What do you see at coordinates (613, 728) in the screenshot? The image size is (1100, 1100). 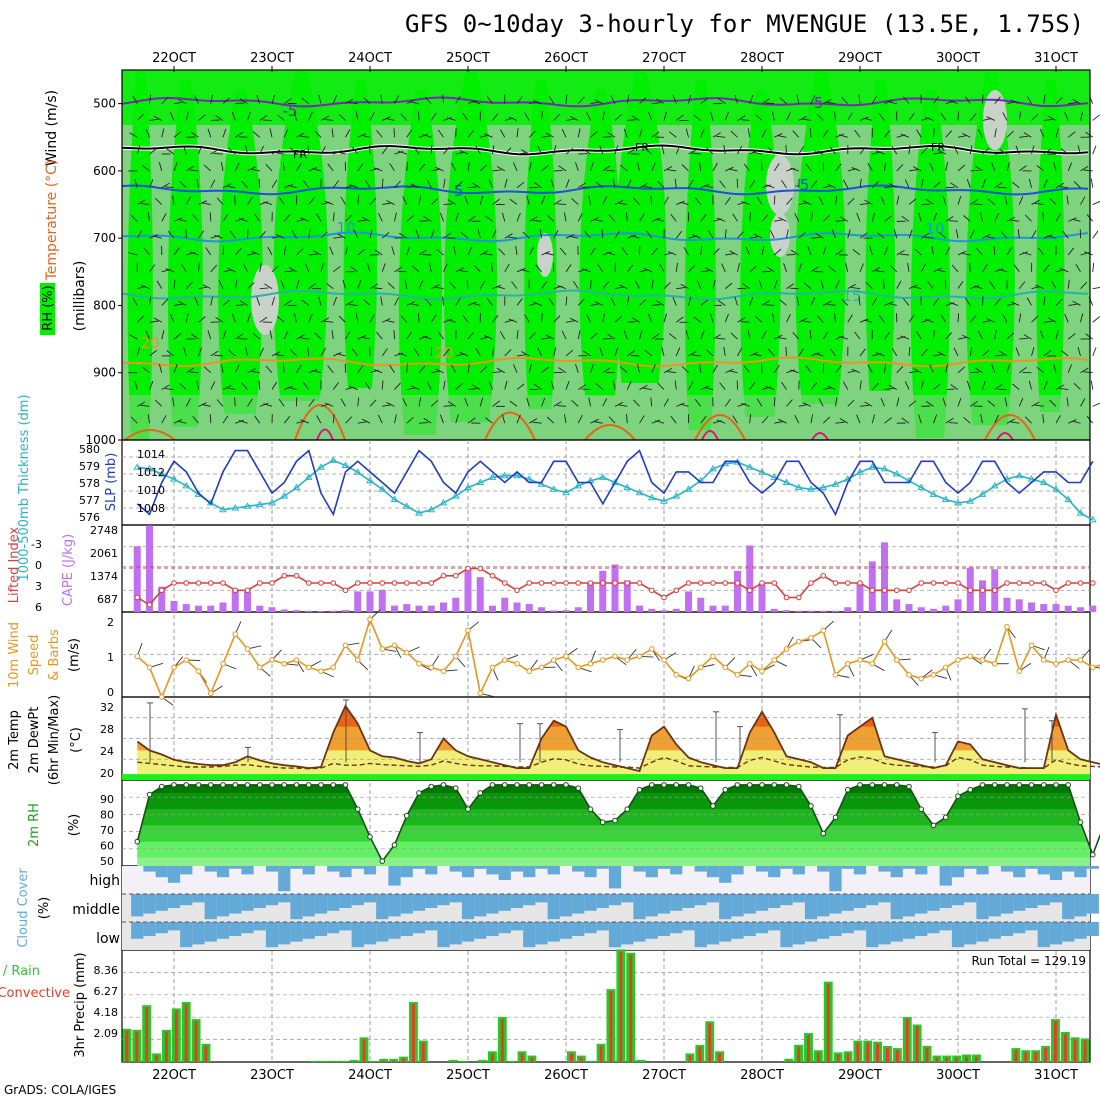 I see `temp-fill-mid` at bounding box center [613, 728].